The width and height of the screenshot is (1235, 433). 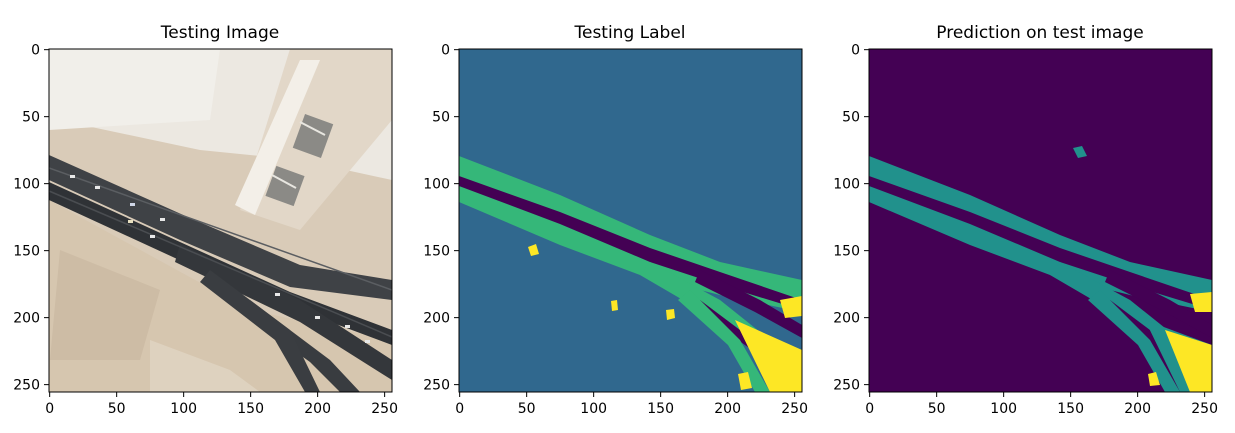 What do you see at coordinates (219, 33) in the screenshot?
I see `panel-title: Testing Image` at bounding box center [219, 33].